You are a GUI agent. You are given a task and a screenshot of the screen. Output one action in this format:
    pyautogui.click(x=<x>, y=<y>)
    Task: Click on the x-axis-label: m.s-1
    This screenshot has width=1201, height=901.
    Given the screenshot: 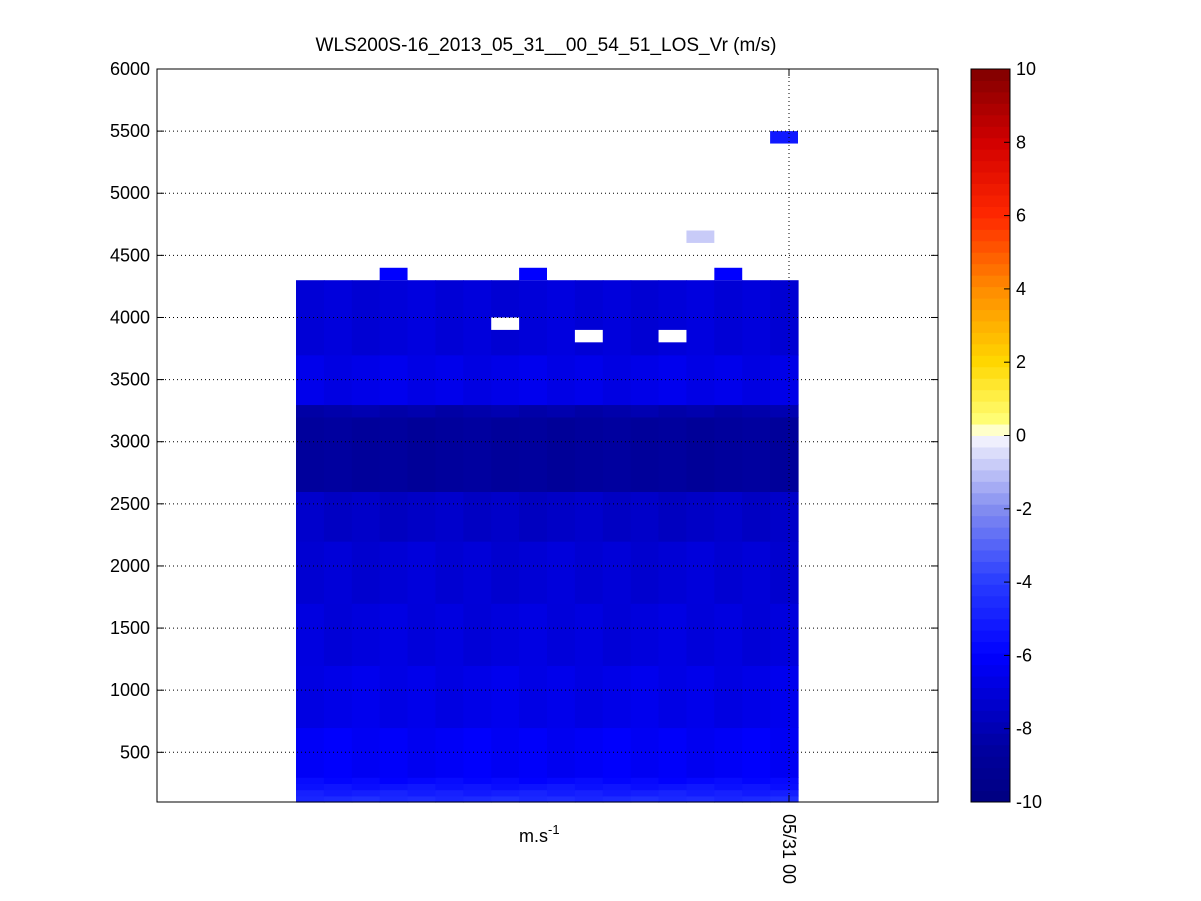 What is the action you would take?
    pyautogui.click(x=539, y=834)
    